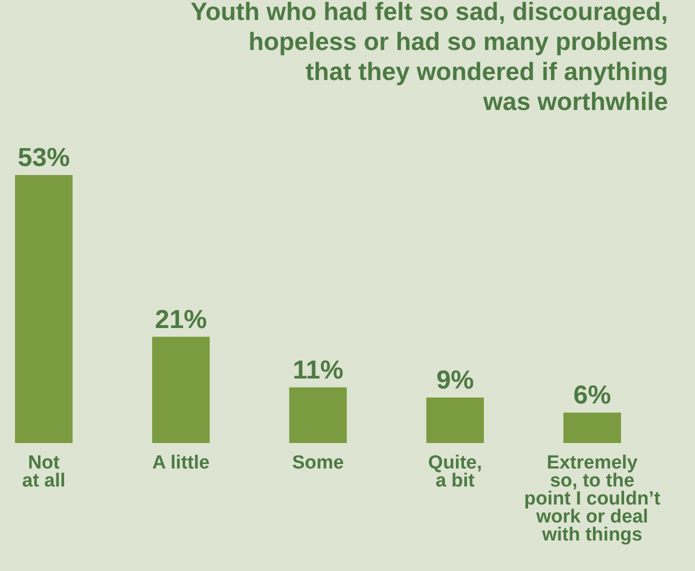 The height and width of the screenshot is (571, 695). Describe the element at coordinates (318, 463) in the screenshot. I see `x-tick-label: Some` at that location.